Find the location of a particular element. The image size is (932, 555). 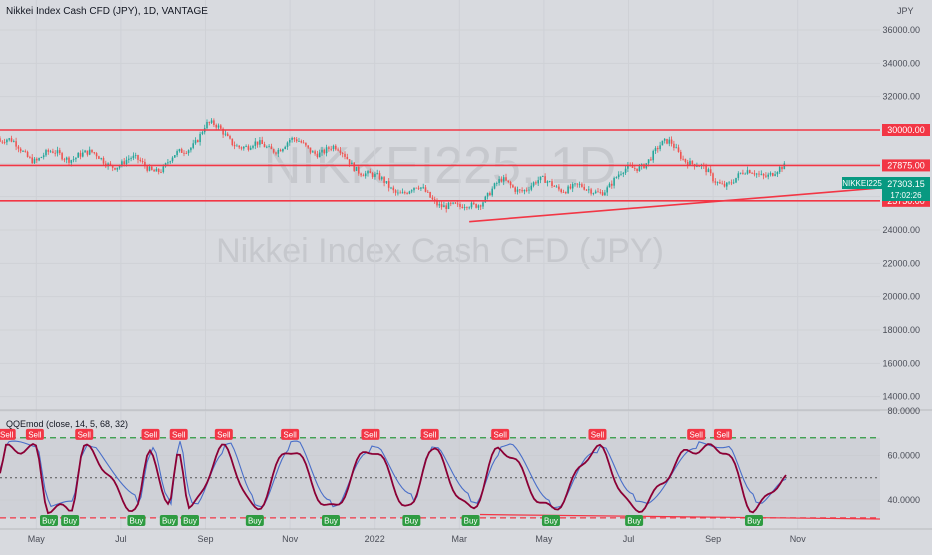

signal-label: Buy is located at coordinates (411, 520).